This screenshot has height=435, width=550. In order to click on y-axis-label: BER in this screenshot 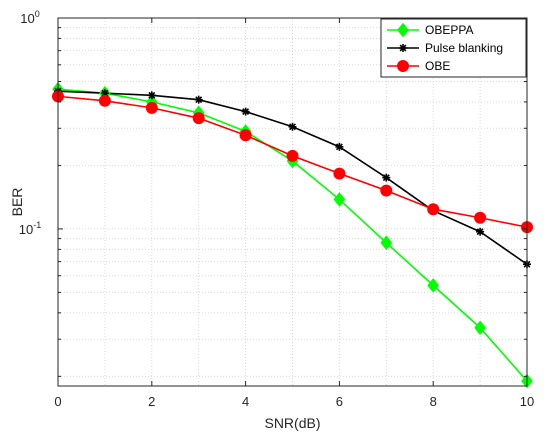, I will do `click(17, 202)`.